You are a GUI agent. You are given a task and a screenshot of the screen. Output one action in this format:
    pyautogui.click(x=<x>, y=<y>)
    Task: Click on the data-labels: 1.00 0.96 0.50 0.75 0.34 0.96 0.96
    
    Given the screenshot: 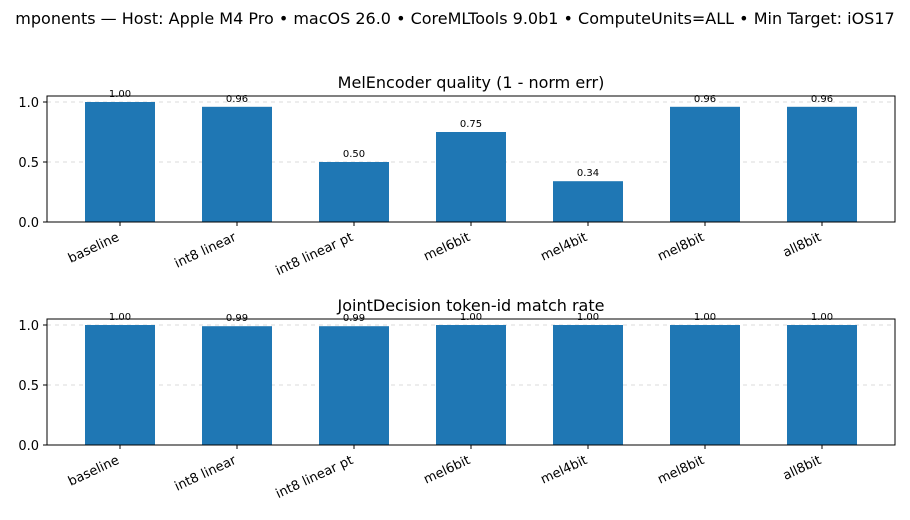 What is the action you would take?
    pyautogui.click(x=471, y=134)
    